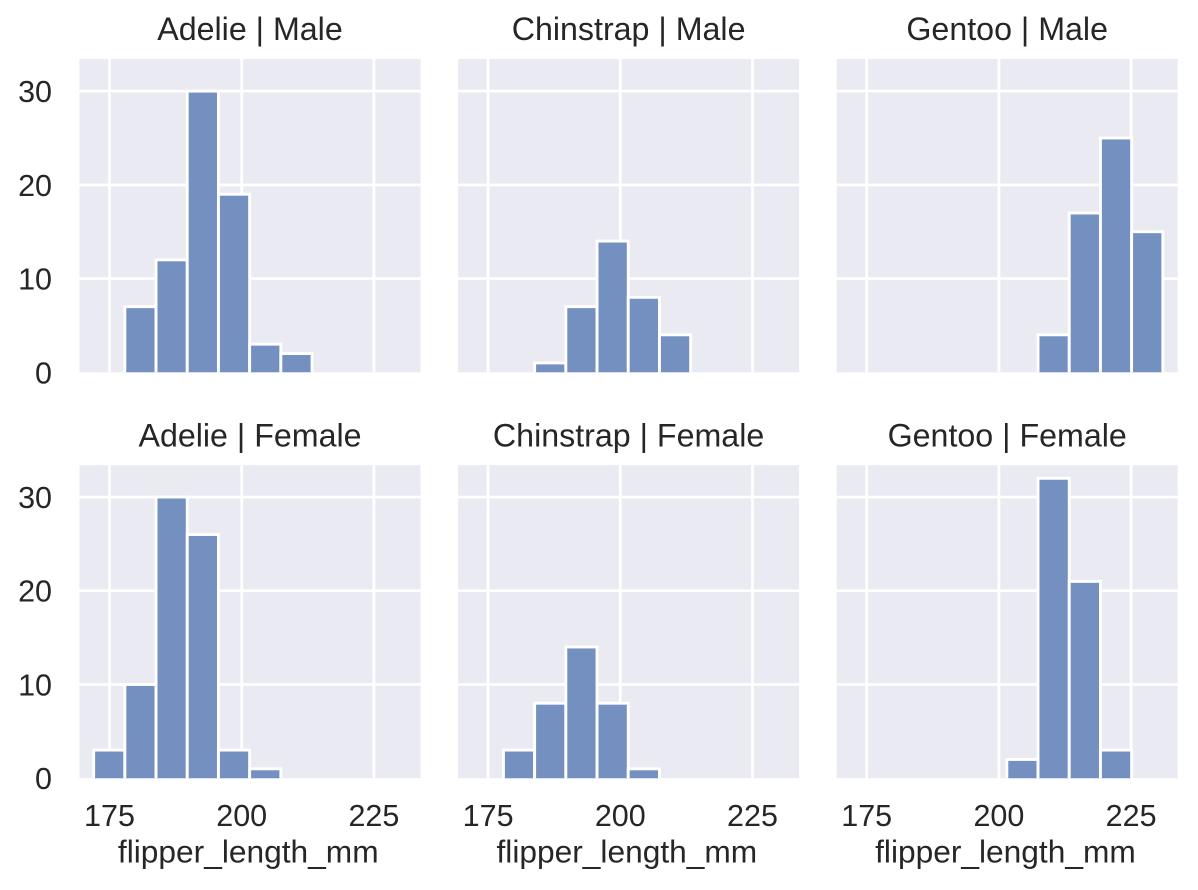 This screenshot has width=1198, height=890. Describe the element at coordinates (1007, 29) in the screenshot. I see `svg-text: Gentoo | Male` at that location.